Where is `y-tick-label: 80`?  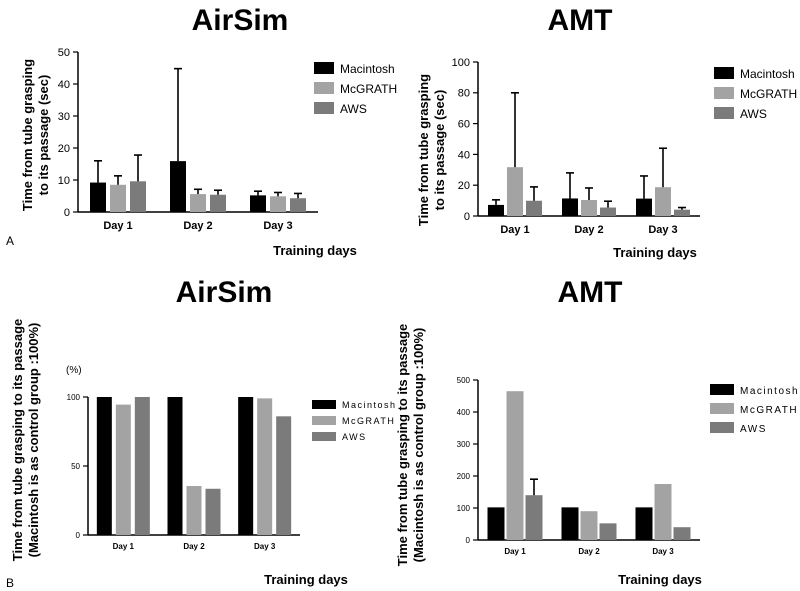 y-tick-label: 80 is located at coordinates (464, 94).